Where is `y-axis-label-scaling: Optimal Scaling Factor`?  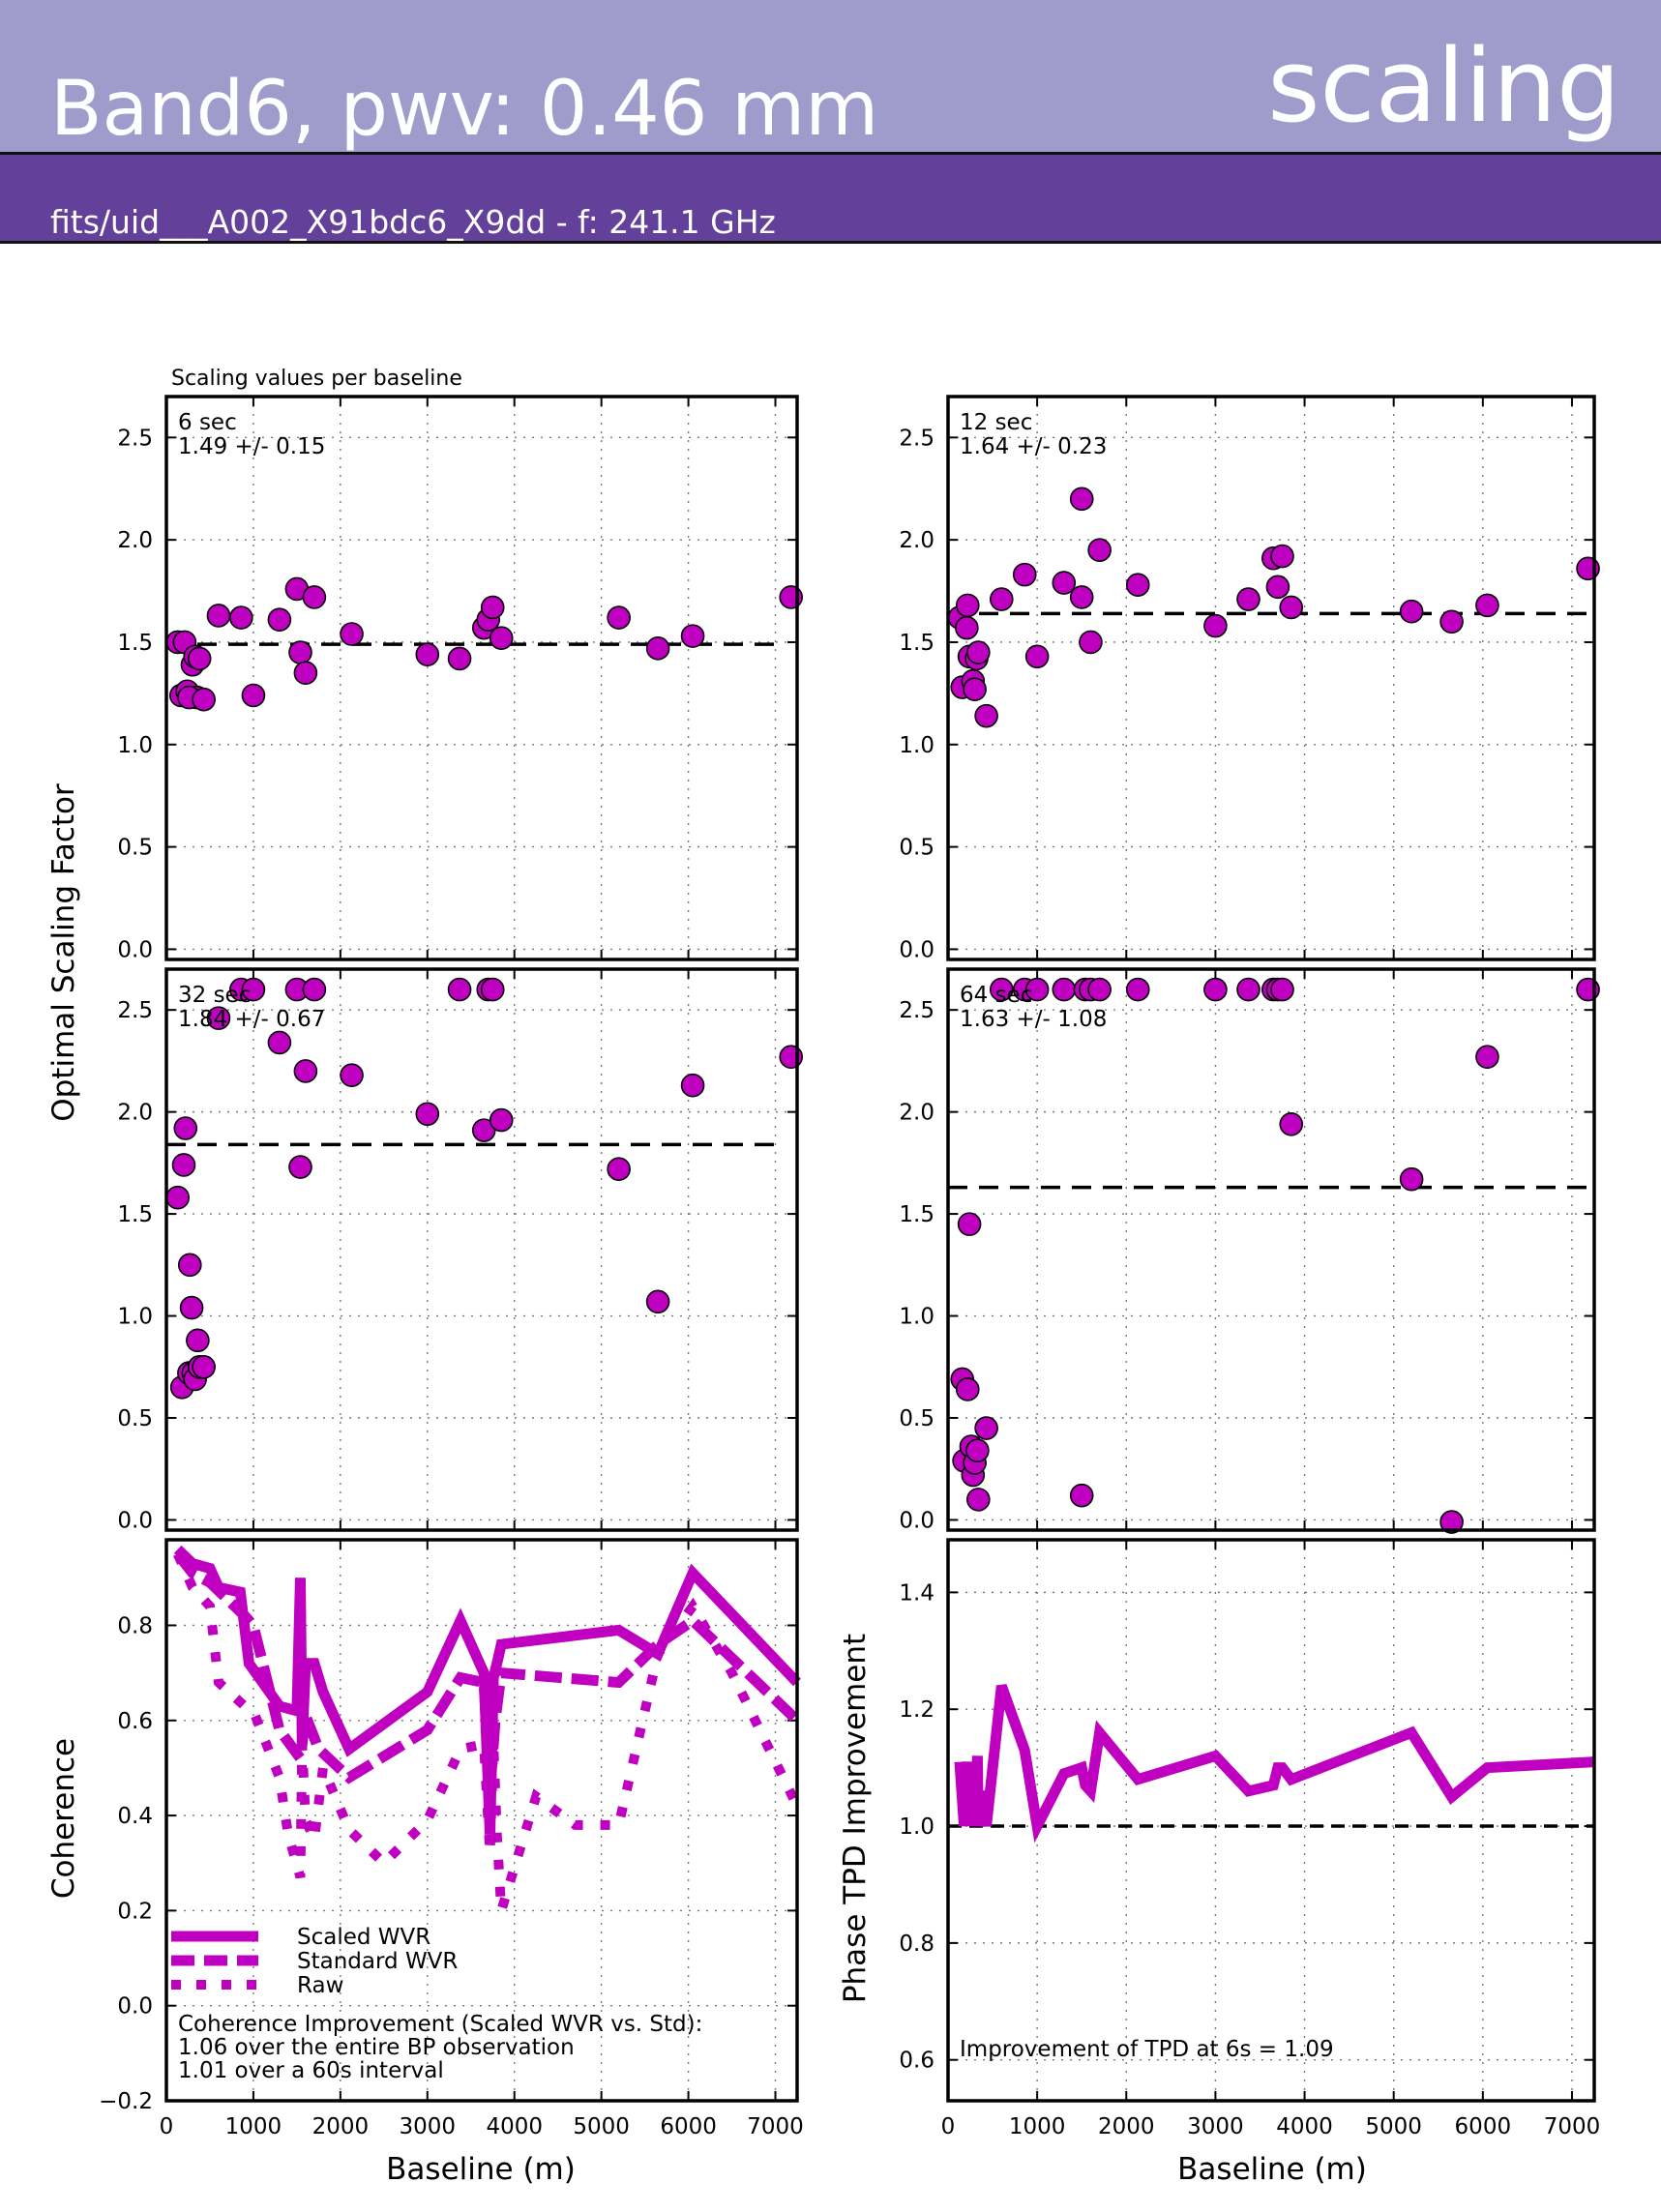
y-axis-label-scaling: Optimal Scaling Factor is located at coordinates (63, 953).